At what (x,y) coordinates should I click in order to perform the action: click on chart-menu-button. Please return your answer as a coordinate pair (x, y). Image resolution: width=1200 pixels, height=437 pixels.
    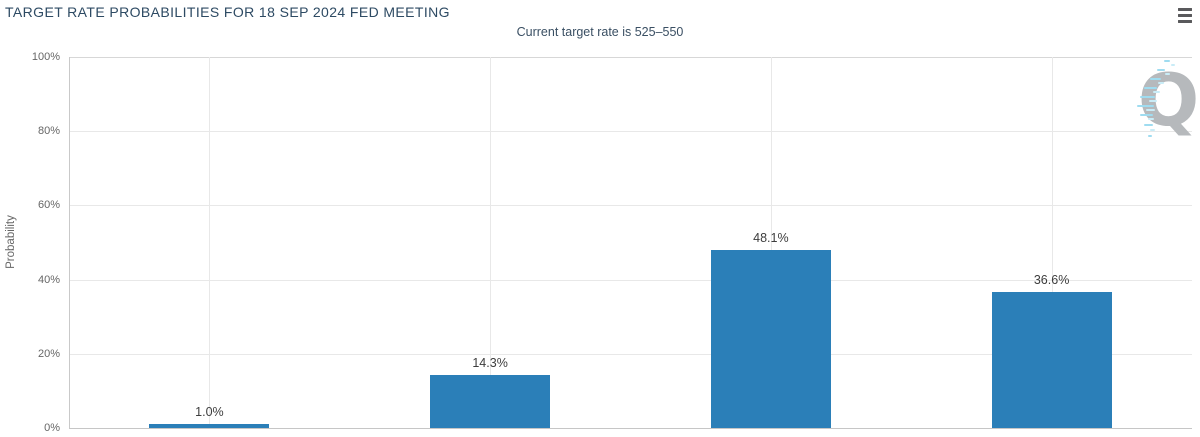
    Looking at the image, I should click on (1185, 15).